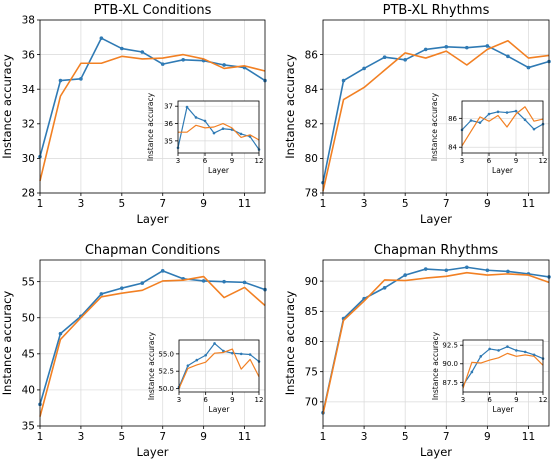  I want to click on chart-2-inset-y-tick-label: 52.5, so click(166, 372).